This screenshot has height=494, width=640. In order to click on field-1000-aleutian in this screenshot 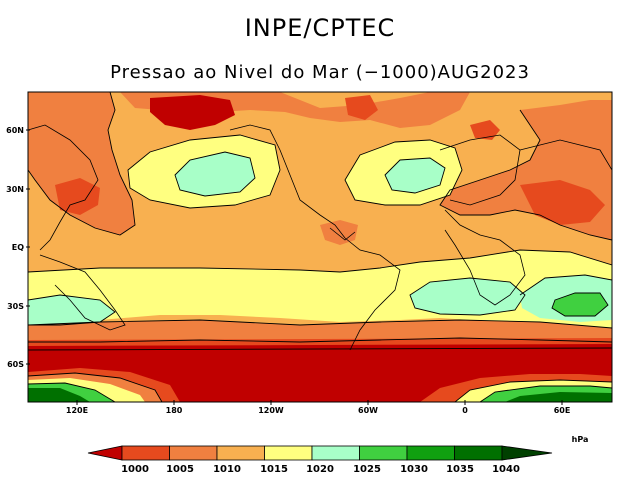, I will do `click(192, 112)`.